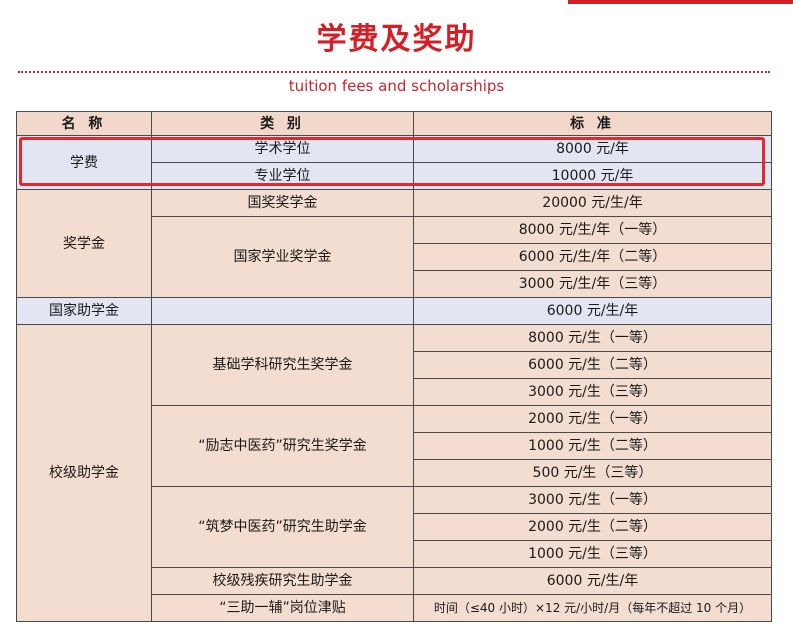  I want to click on table-row: “筑梦中医药”研究生助学金 3000 元/生（一等）, so click(394, 527).